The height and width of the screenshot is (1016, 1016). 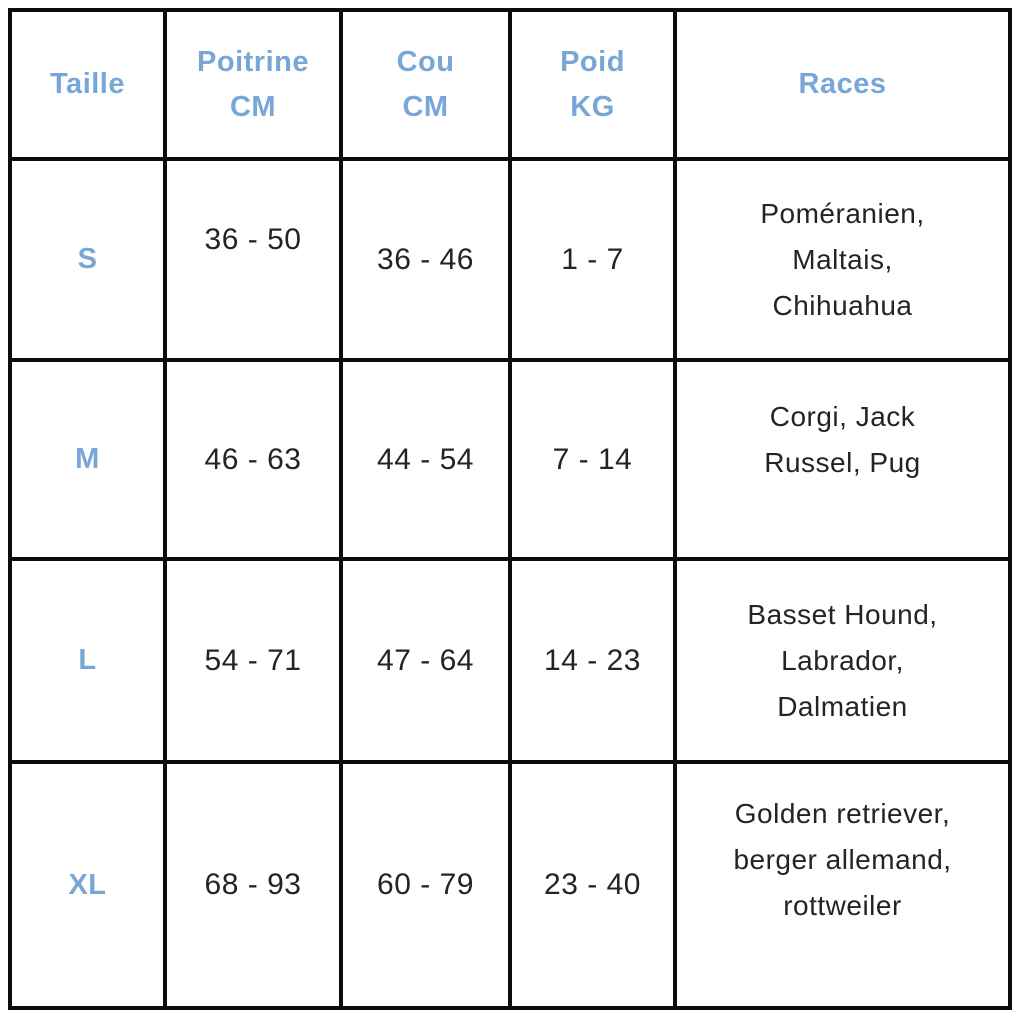 I want to click on cou-value: 47 - 64, so click(x=425, y=660).